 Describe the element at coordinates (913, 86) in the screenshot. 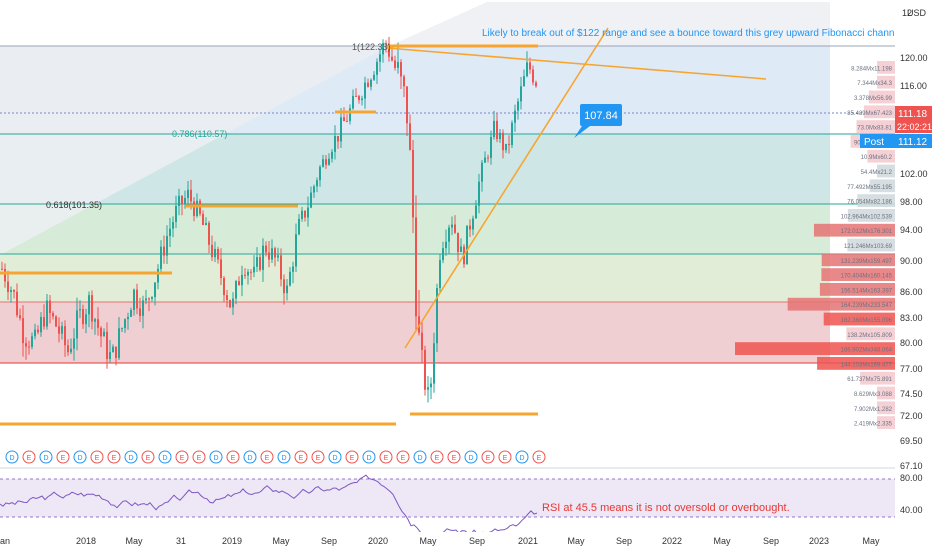

I see `y-tick-label: 116.00` at that location.